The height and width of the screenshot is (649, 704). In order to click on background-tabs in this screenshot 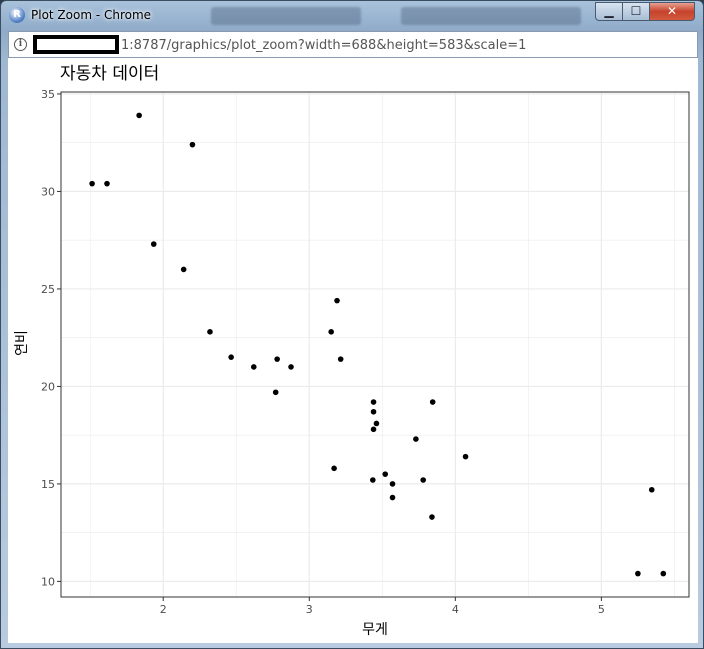, I will do `click(401, 16)`.